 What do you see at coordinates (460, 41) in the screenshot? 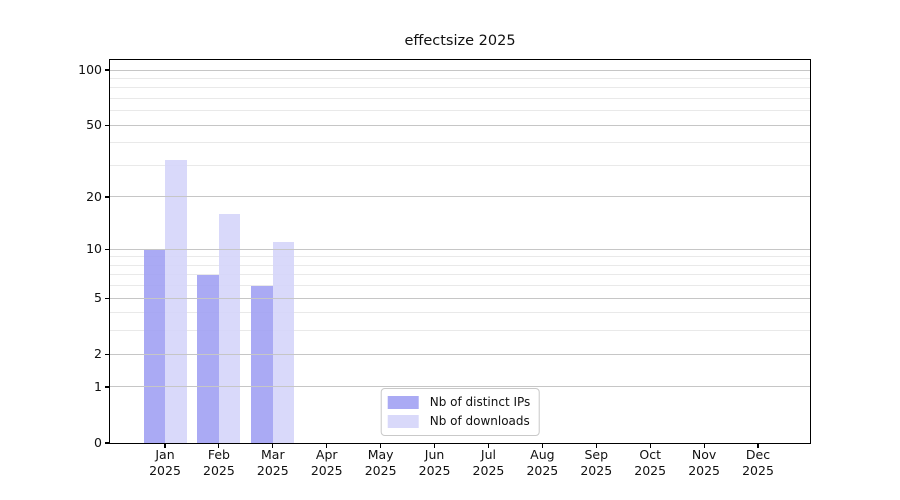
I see `chart-title: effectsize 2025` at bounding box center [460, 41].